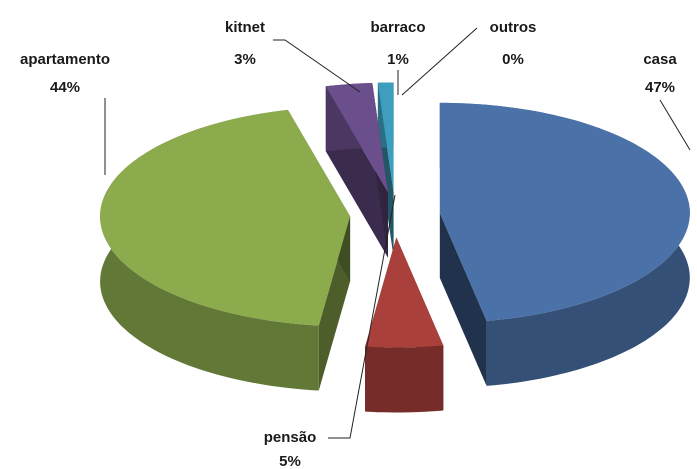 Image resolution: width=697 pixels, height=469 pixels. I want to click on category-label: barraco, so click(397, 27).